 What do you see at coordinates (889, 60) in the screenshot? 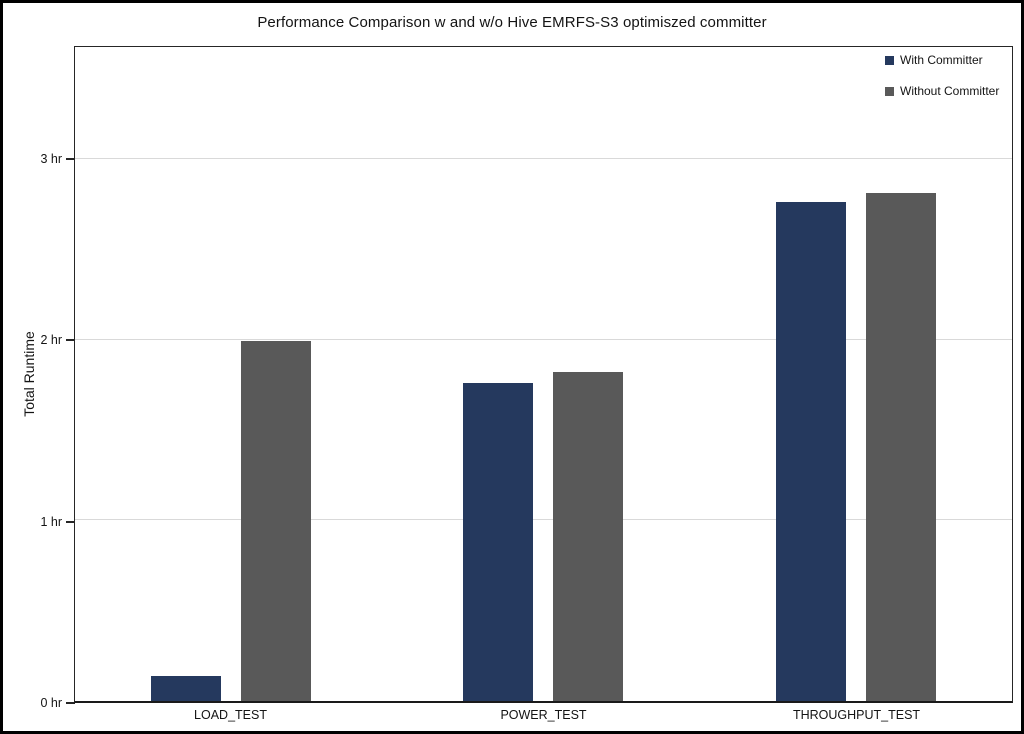
I see `legend-swatch-with-committer` at bounding box center [889, 60].